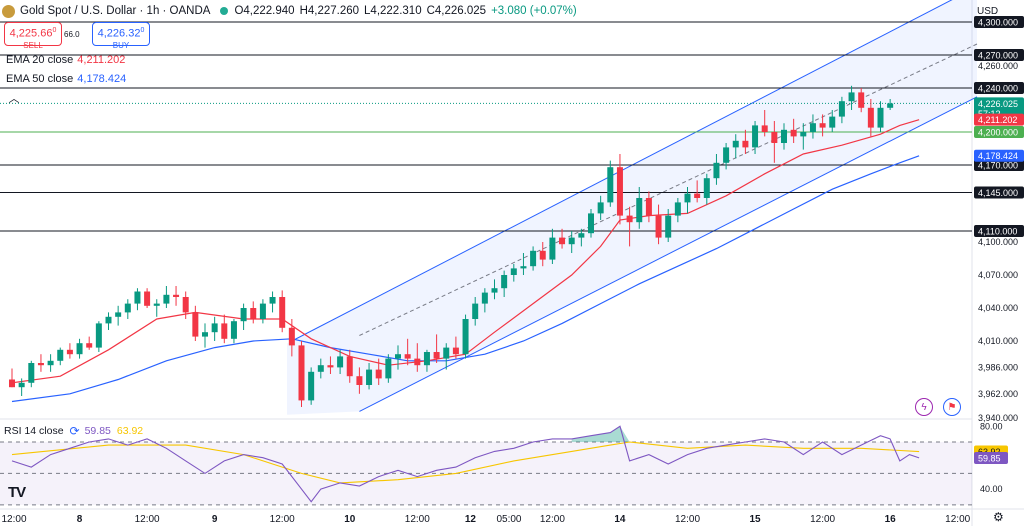 Image resolution: width=1024 pixels, height=531 pixels. Describe the element at coordinates (456, 11) in the screenshot. I see `ohlc-close: C4,226.025` at that location.